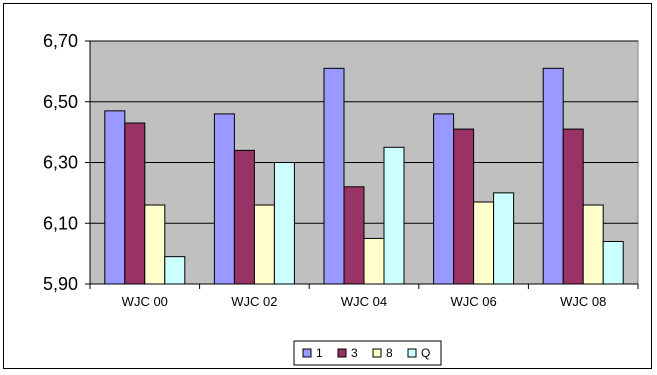 The height and width of the screenshot is (375, 657). I want to click on y-tick-label: 6,10, so click(60, 223).